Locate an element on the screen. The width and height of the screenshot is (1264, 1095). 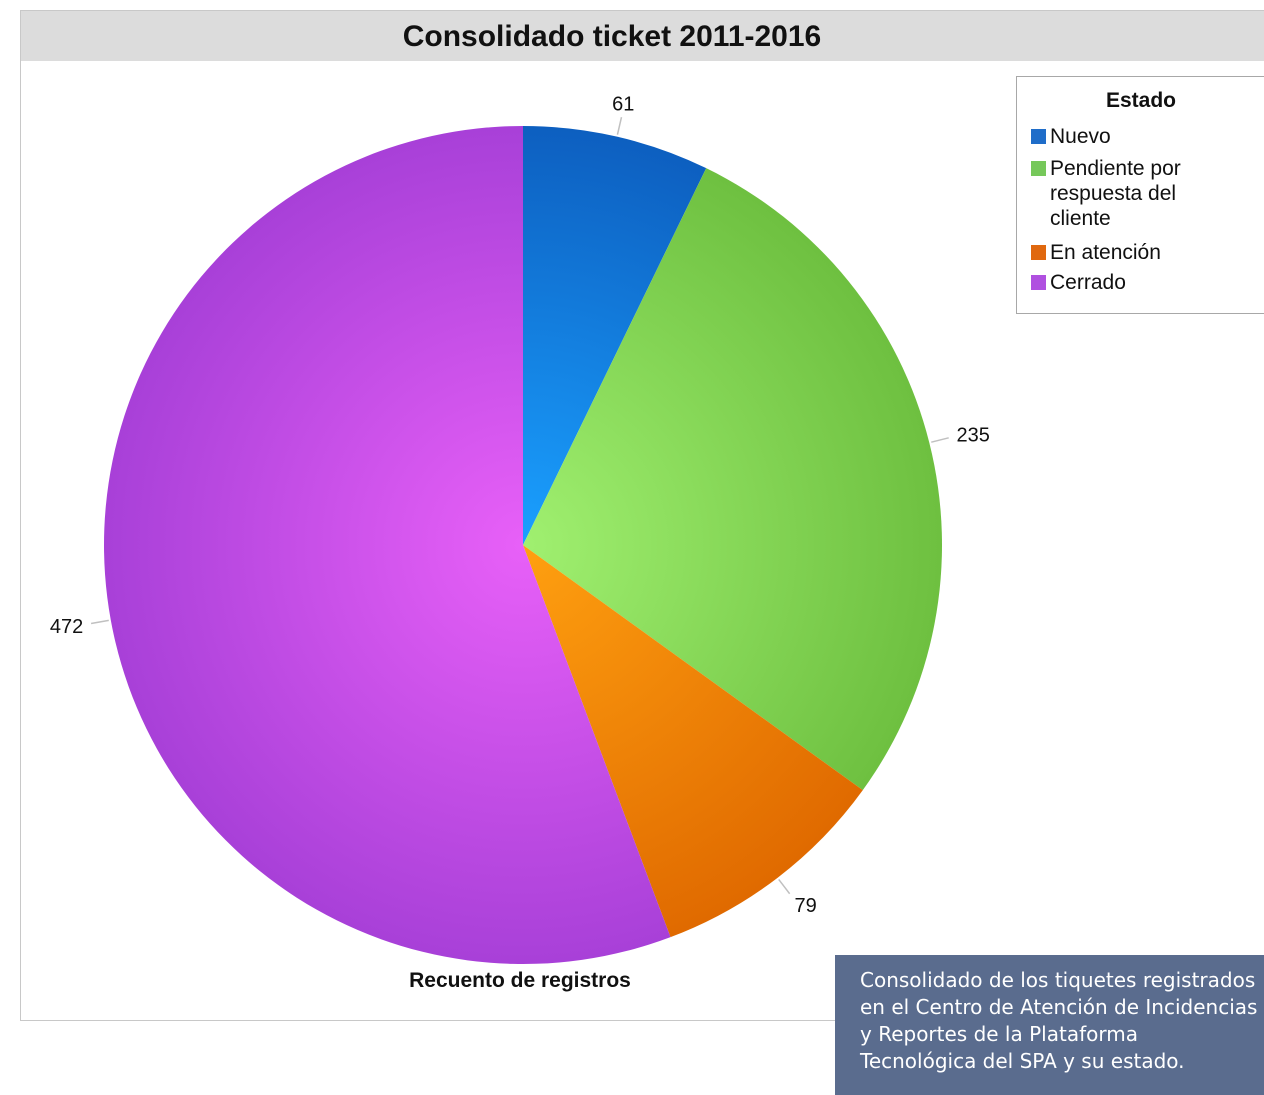
legend-swatch-nuevo is located at coordinates (1038, 136).